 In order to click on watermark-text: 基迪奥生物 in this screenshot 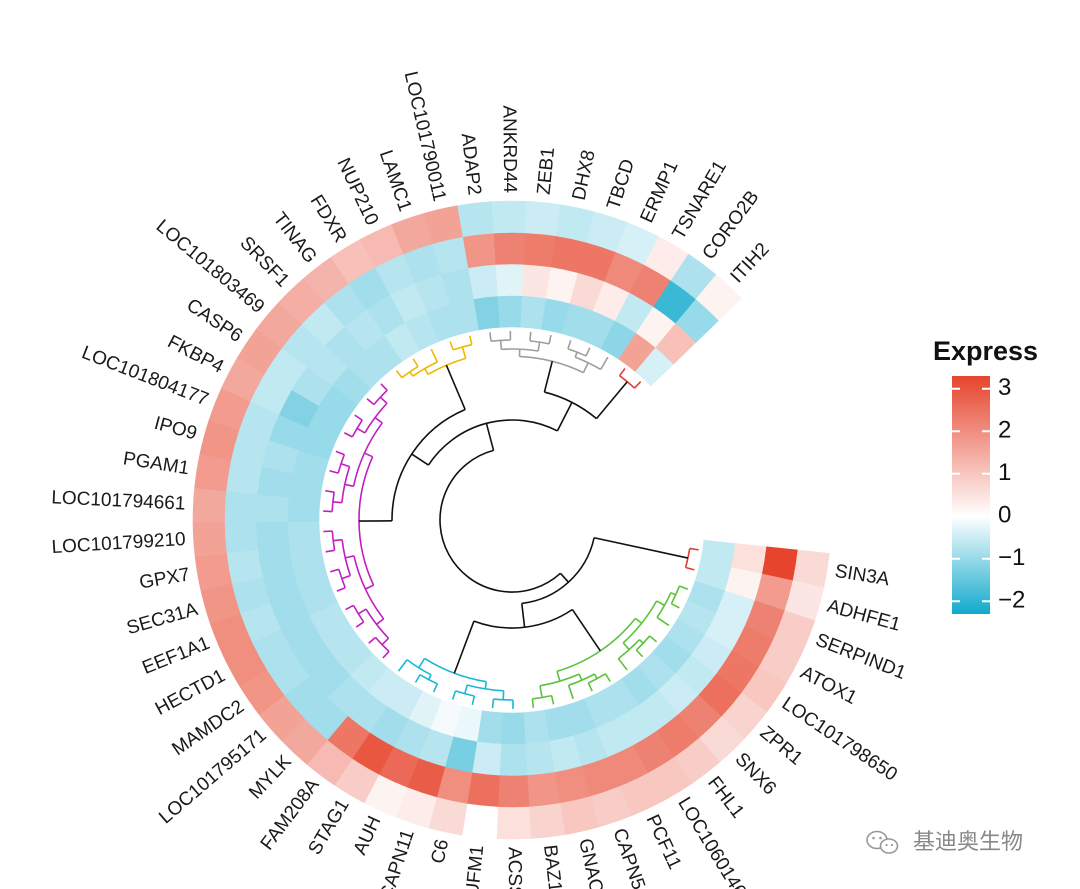, I will do `click(968, 842)`.